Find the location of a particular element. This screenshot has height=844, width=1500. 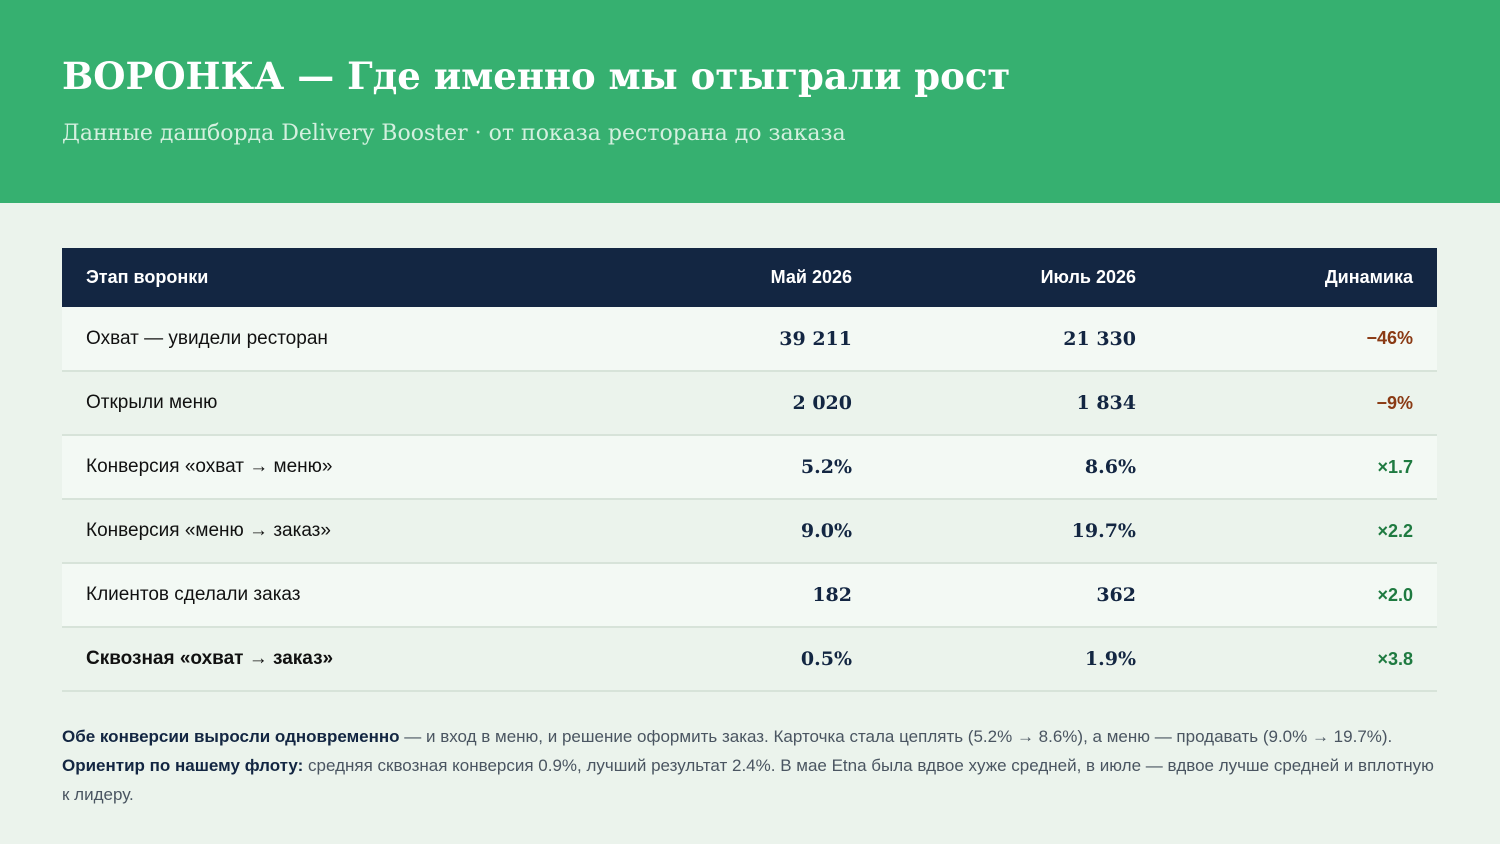

dynamic-cell: −46% is located at coordinates (1389, 338).